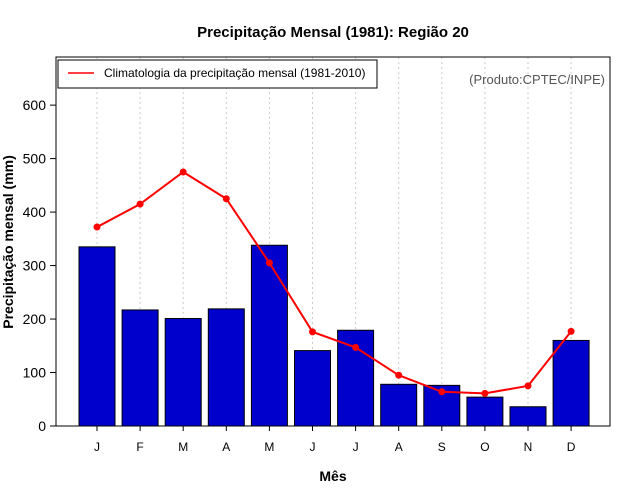 This screenshot has height=500, width=640. I want to click on chart-title: Precipitação Mensal (1981): Região 20, so click(333, 32).